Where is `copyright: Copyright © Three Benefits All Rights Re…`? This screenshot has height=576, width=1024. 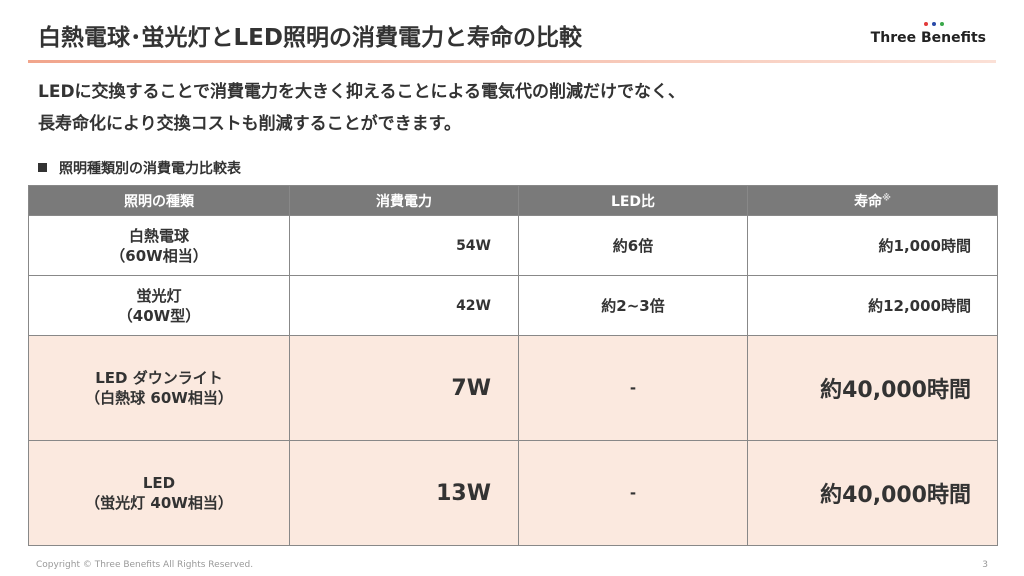 copyright: Copyright © Three Benefits All Rights Re… is located at coordinates (145, 565).